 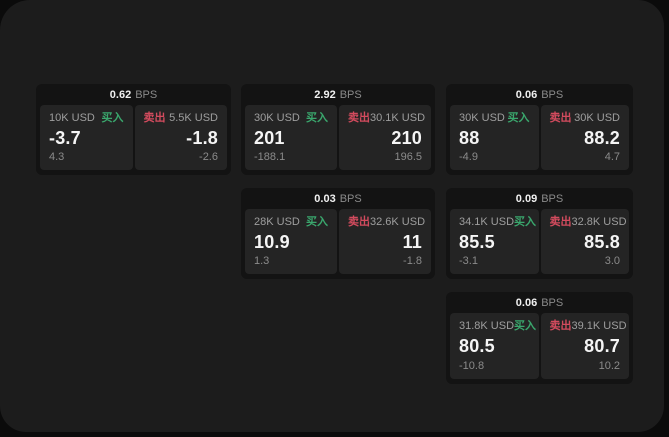 I want to click on buy-tile-header: 34.1K USD 买入, so click(x=497, y=222).